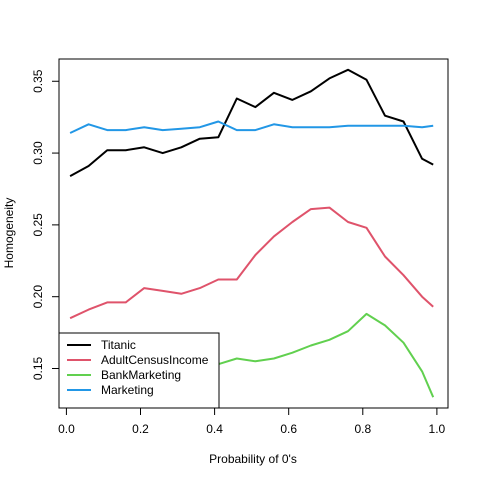 The width and height of the screenshot is (480, 480). I want to click on y-tick-label: 0.35, so click(38, 81).